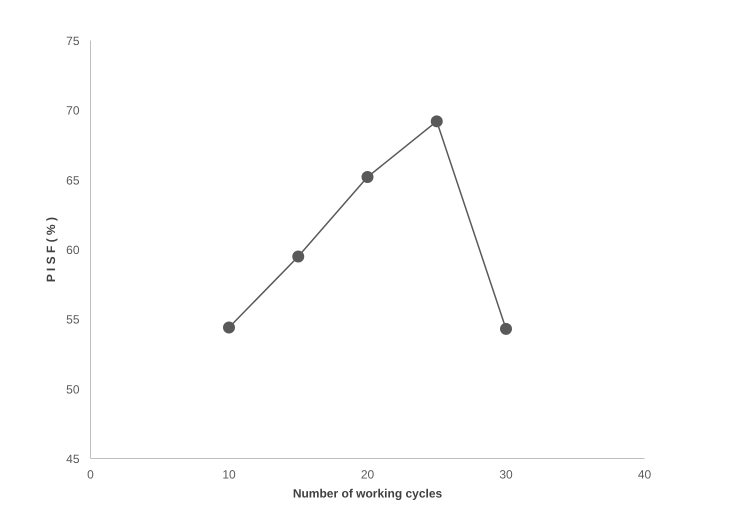  Describe the element at coordinates (73, 389) in the screenshot. I see `y-tick-label: 50` at that location.